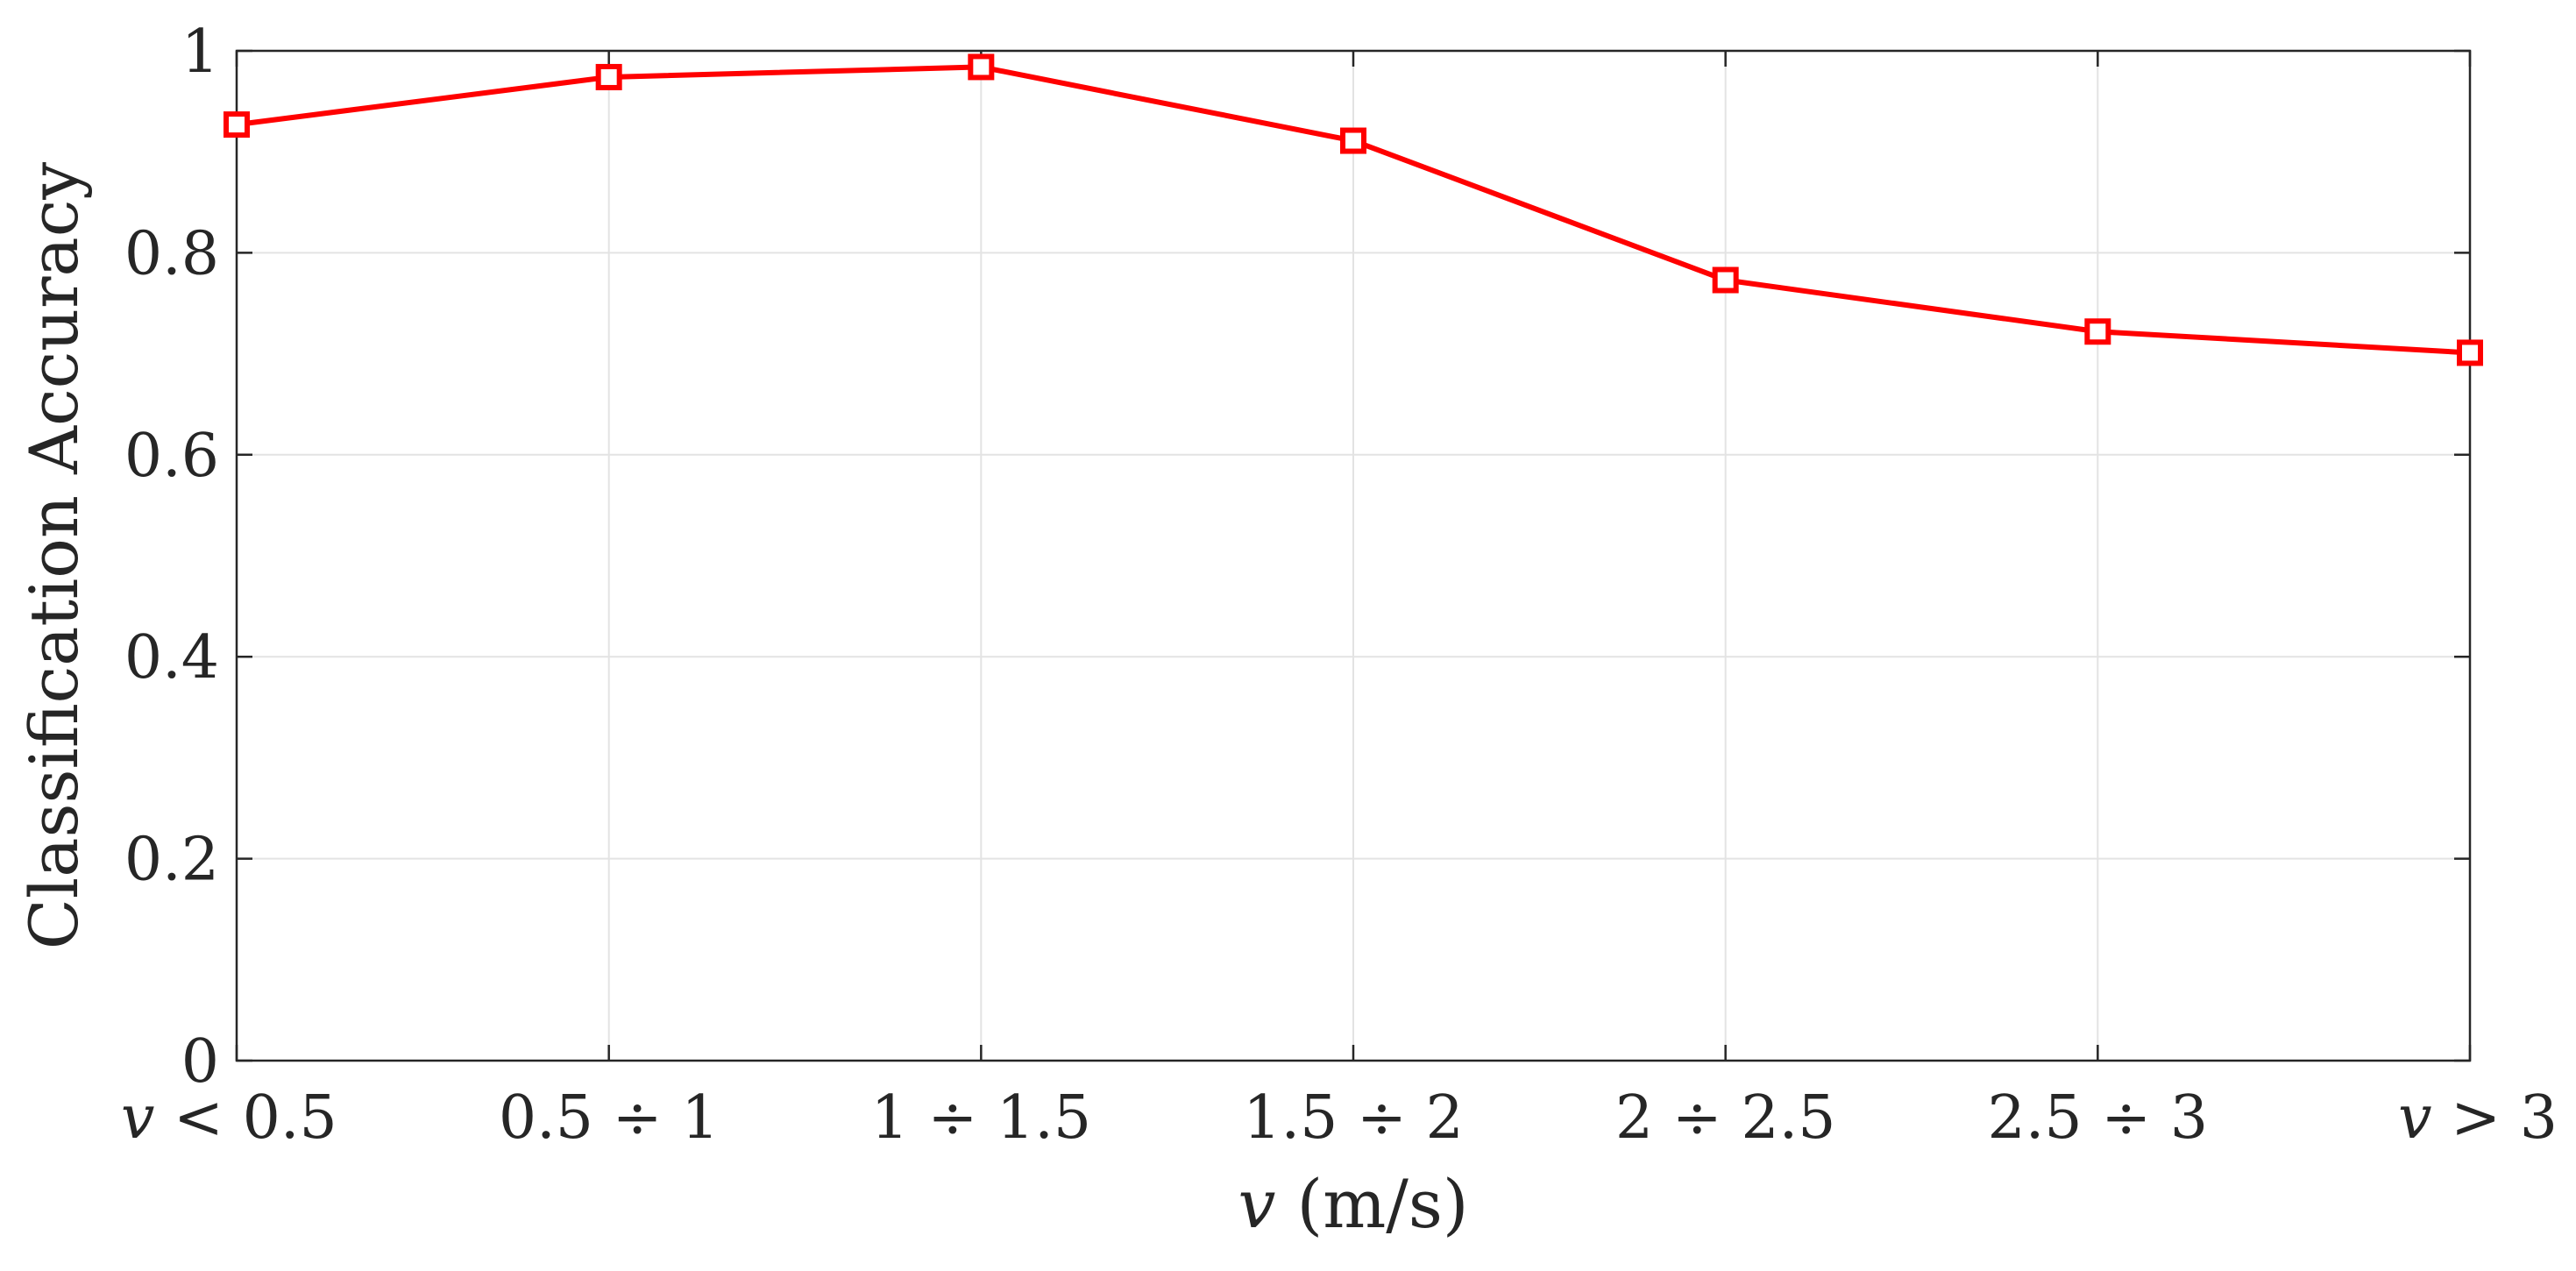 This screenshot has height=1271, width=2576. What do you see at coordinates (200, 1062) in the screenshot?
I see `y-tick-label: 0` at bounding box center [200, 1062].